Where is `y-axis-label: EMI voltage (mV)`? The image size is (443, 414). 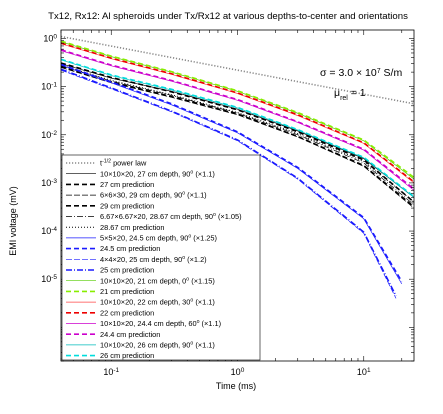 y-axis-label: EMI voltage (mV) is located at coordinates (13, 221).